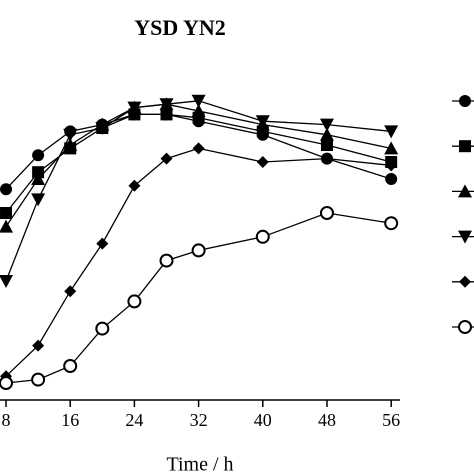 Image resolution: width=474 pixels, height=474 pixels. Describe the element at coordinates (199, 464) in the screenshot. I see `x-axis-label: Time / h` at that location.